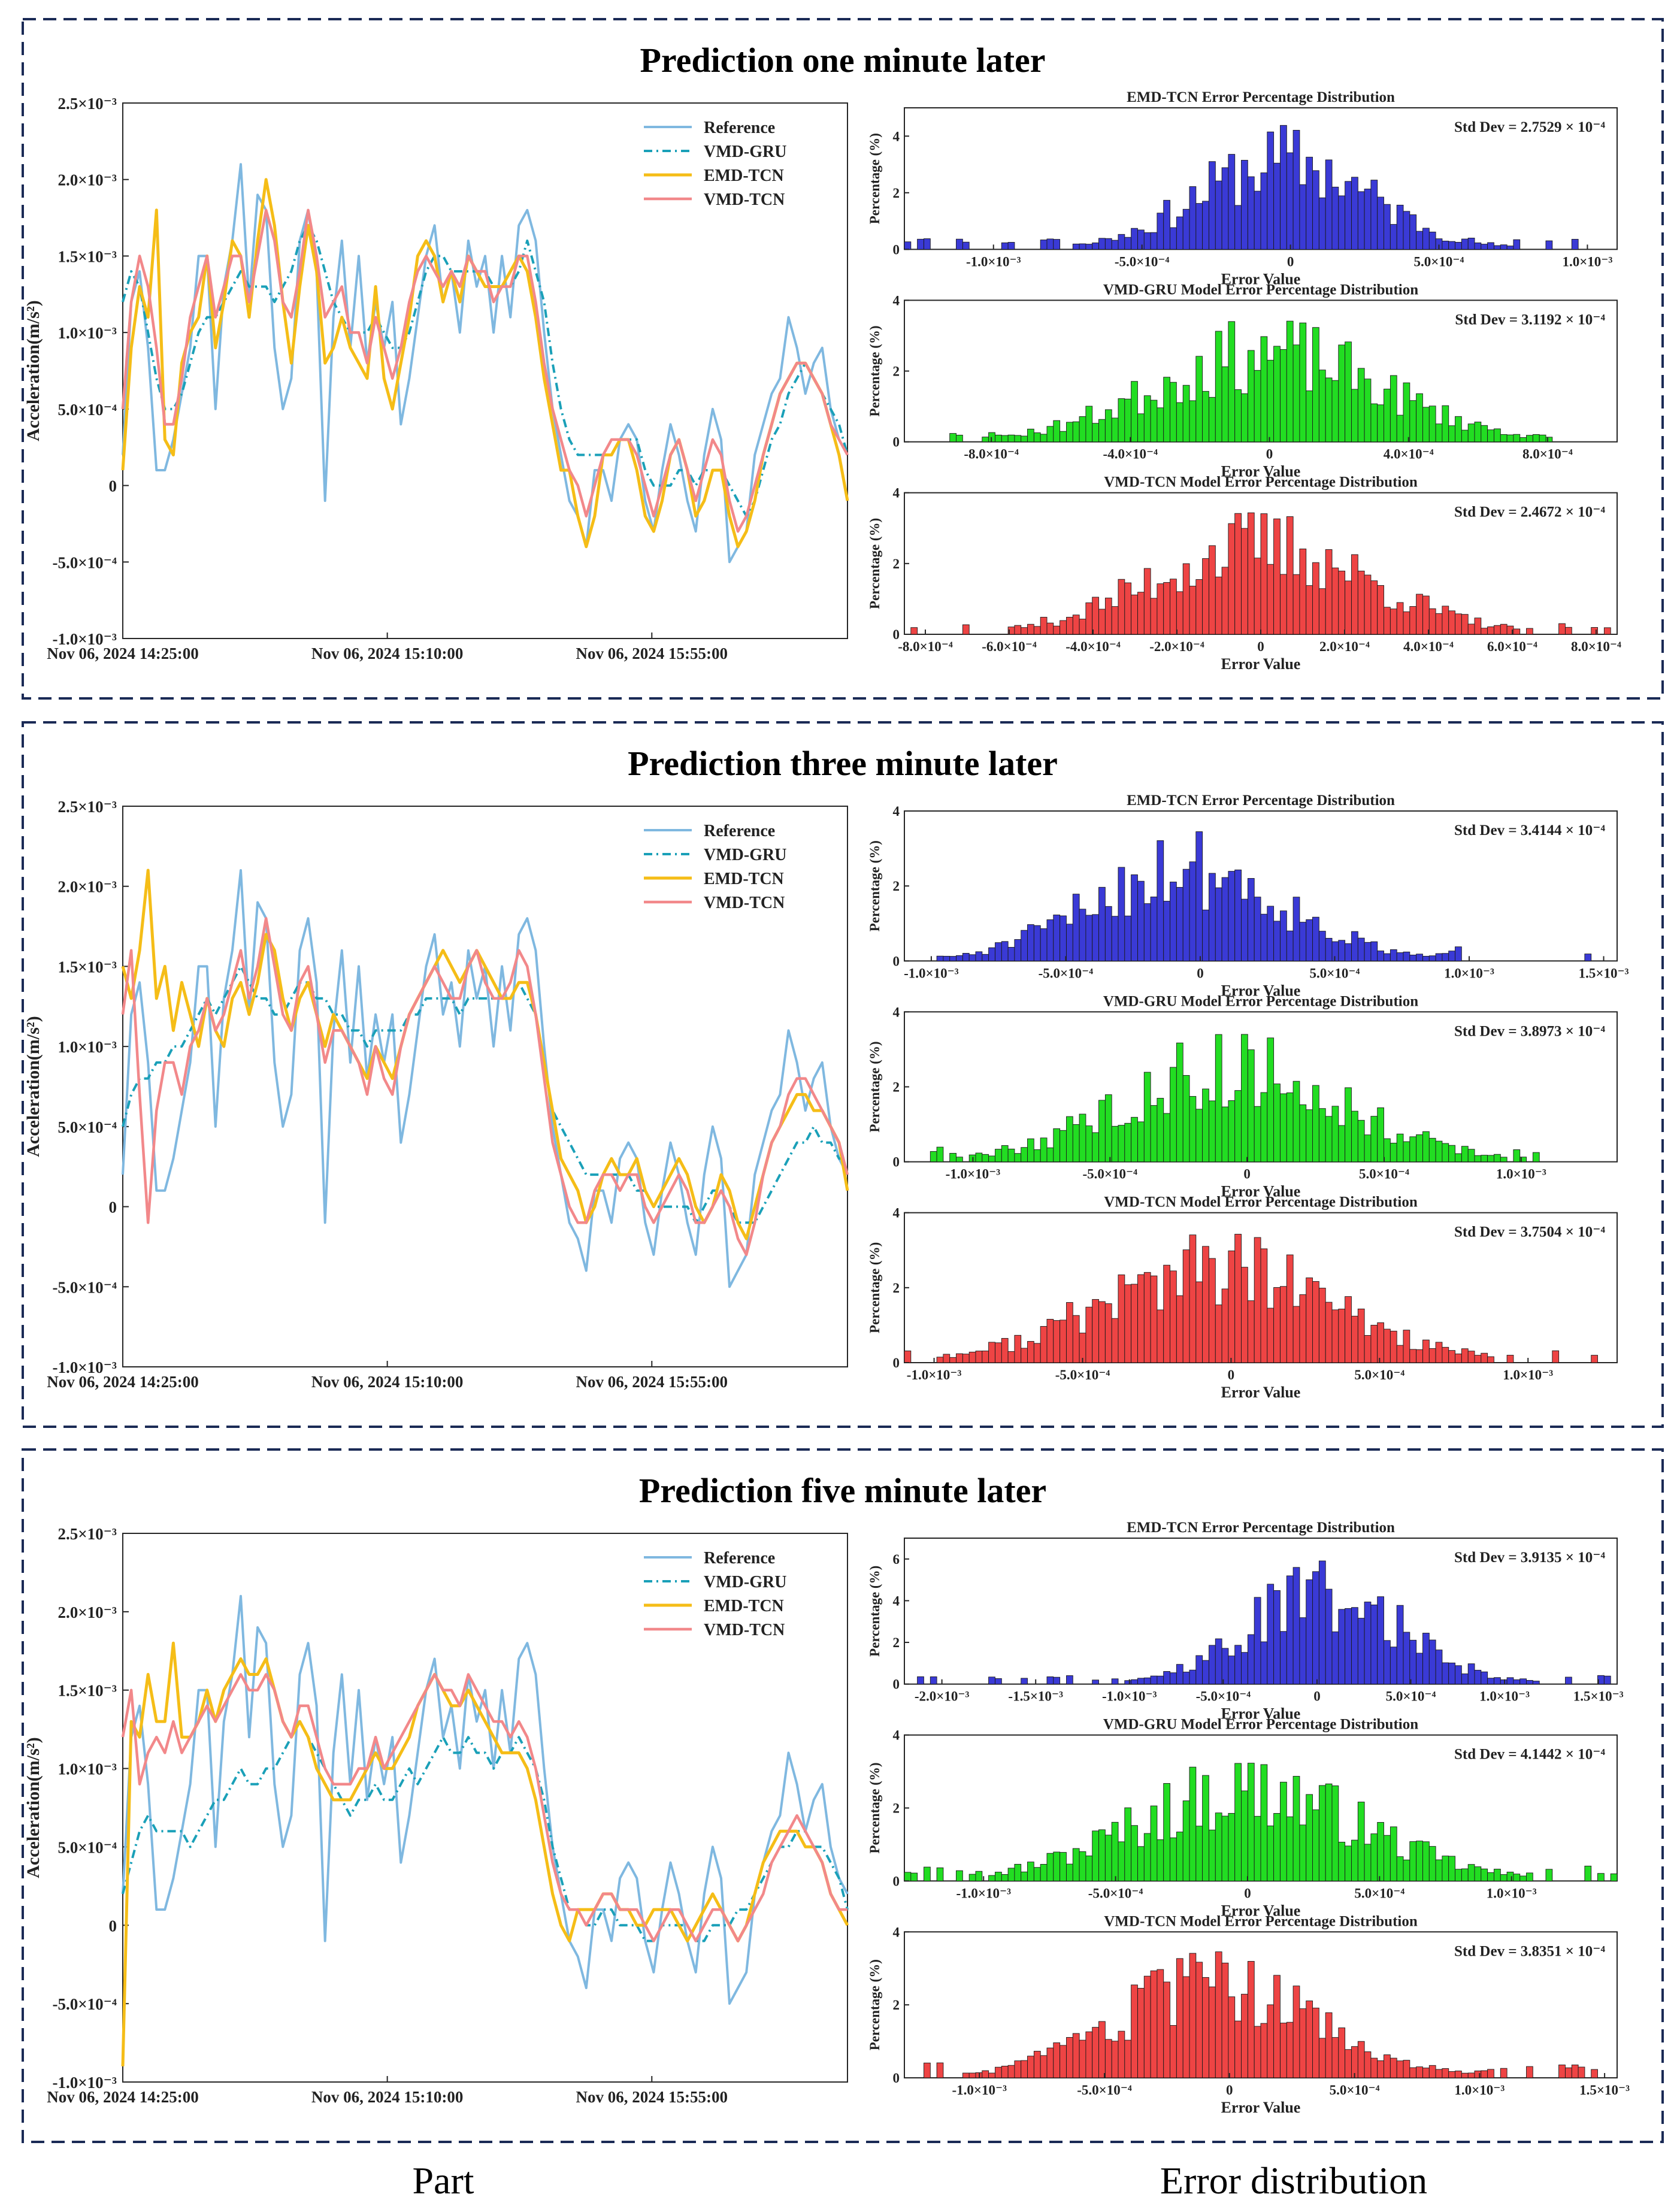 The image size is (1680, 2206). I want to click on series-line-emd-tcn, so click(485, 1054).